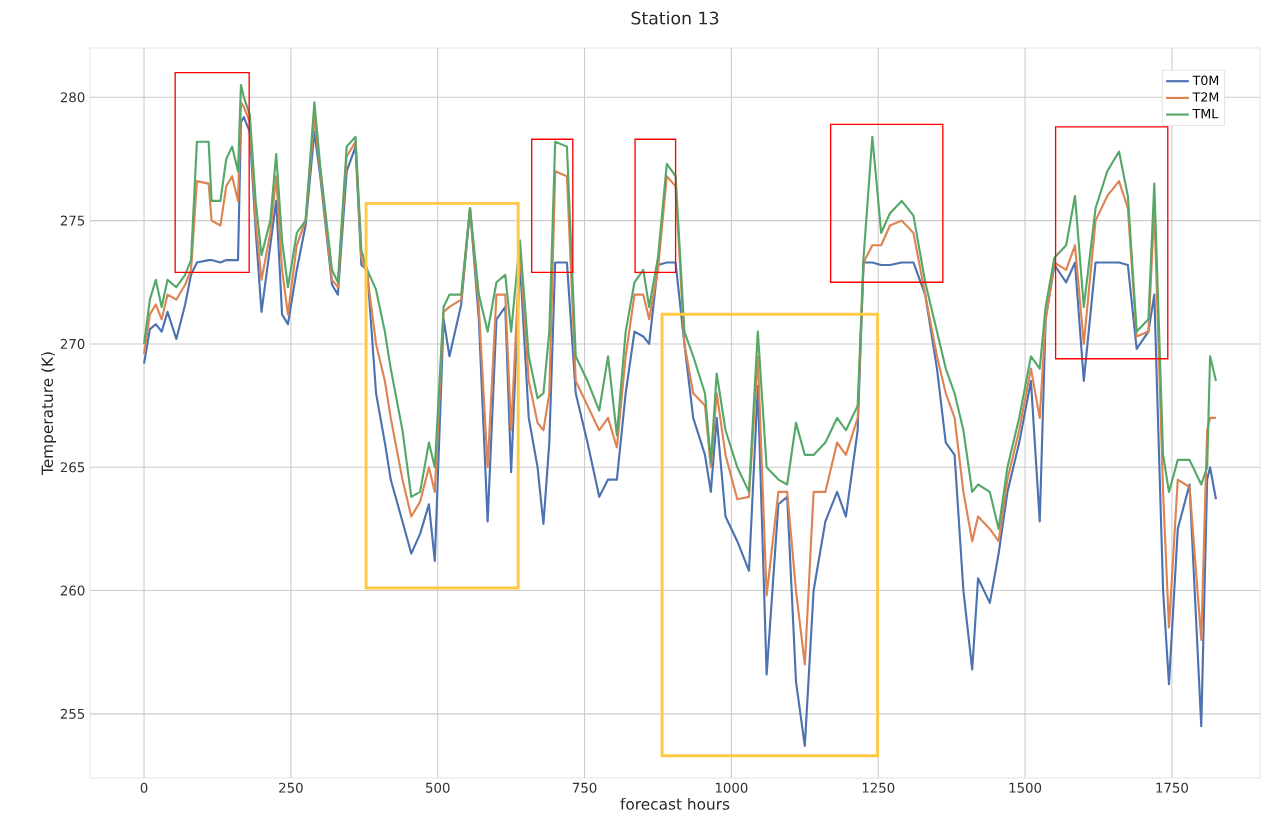  Describe the element at coordinates (72, 97) in the screenshot. I see `y-tick-label: 280` at that location.